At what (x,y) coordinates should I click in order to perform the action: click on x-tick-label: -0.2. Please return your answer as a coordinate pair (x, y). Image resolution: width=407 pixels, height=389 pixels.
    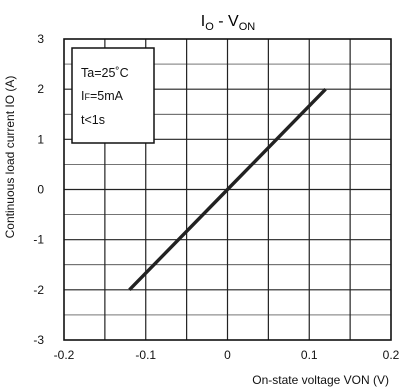
    Looking at the image, I should click on (64, 355).